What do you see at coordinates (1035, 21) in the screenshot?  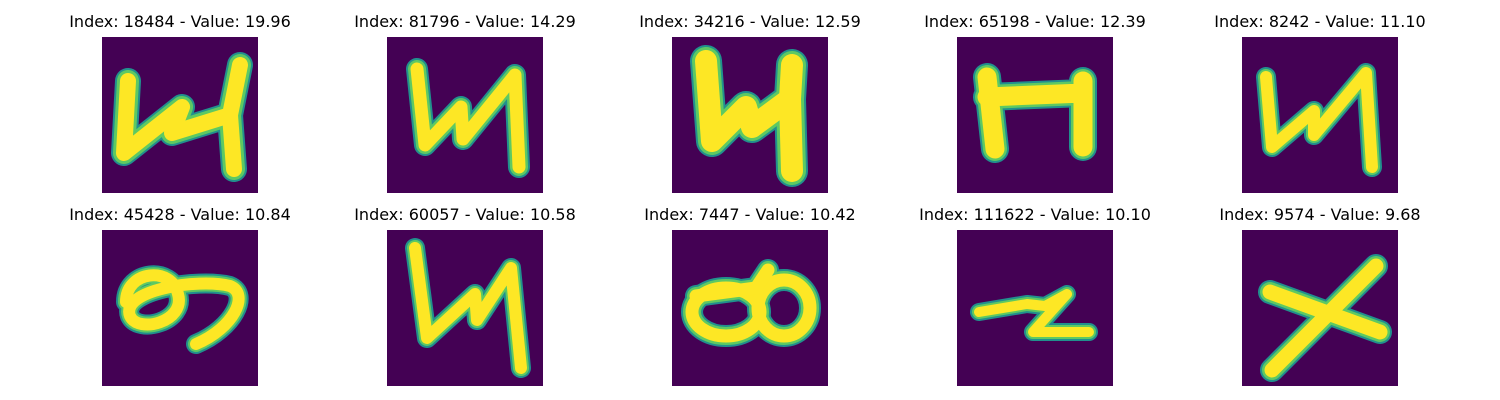 I see `panel-title: Index: 65198 - Value: 12.39` at bounding box center [1035, 21].